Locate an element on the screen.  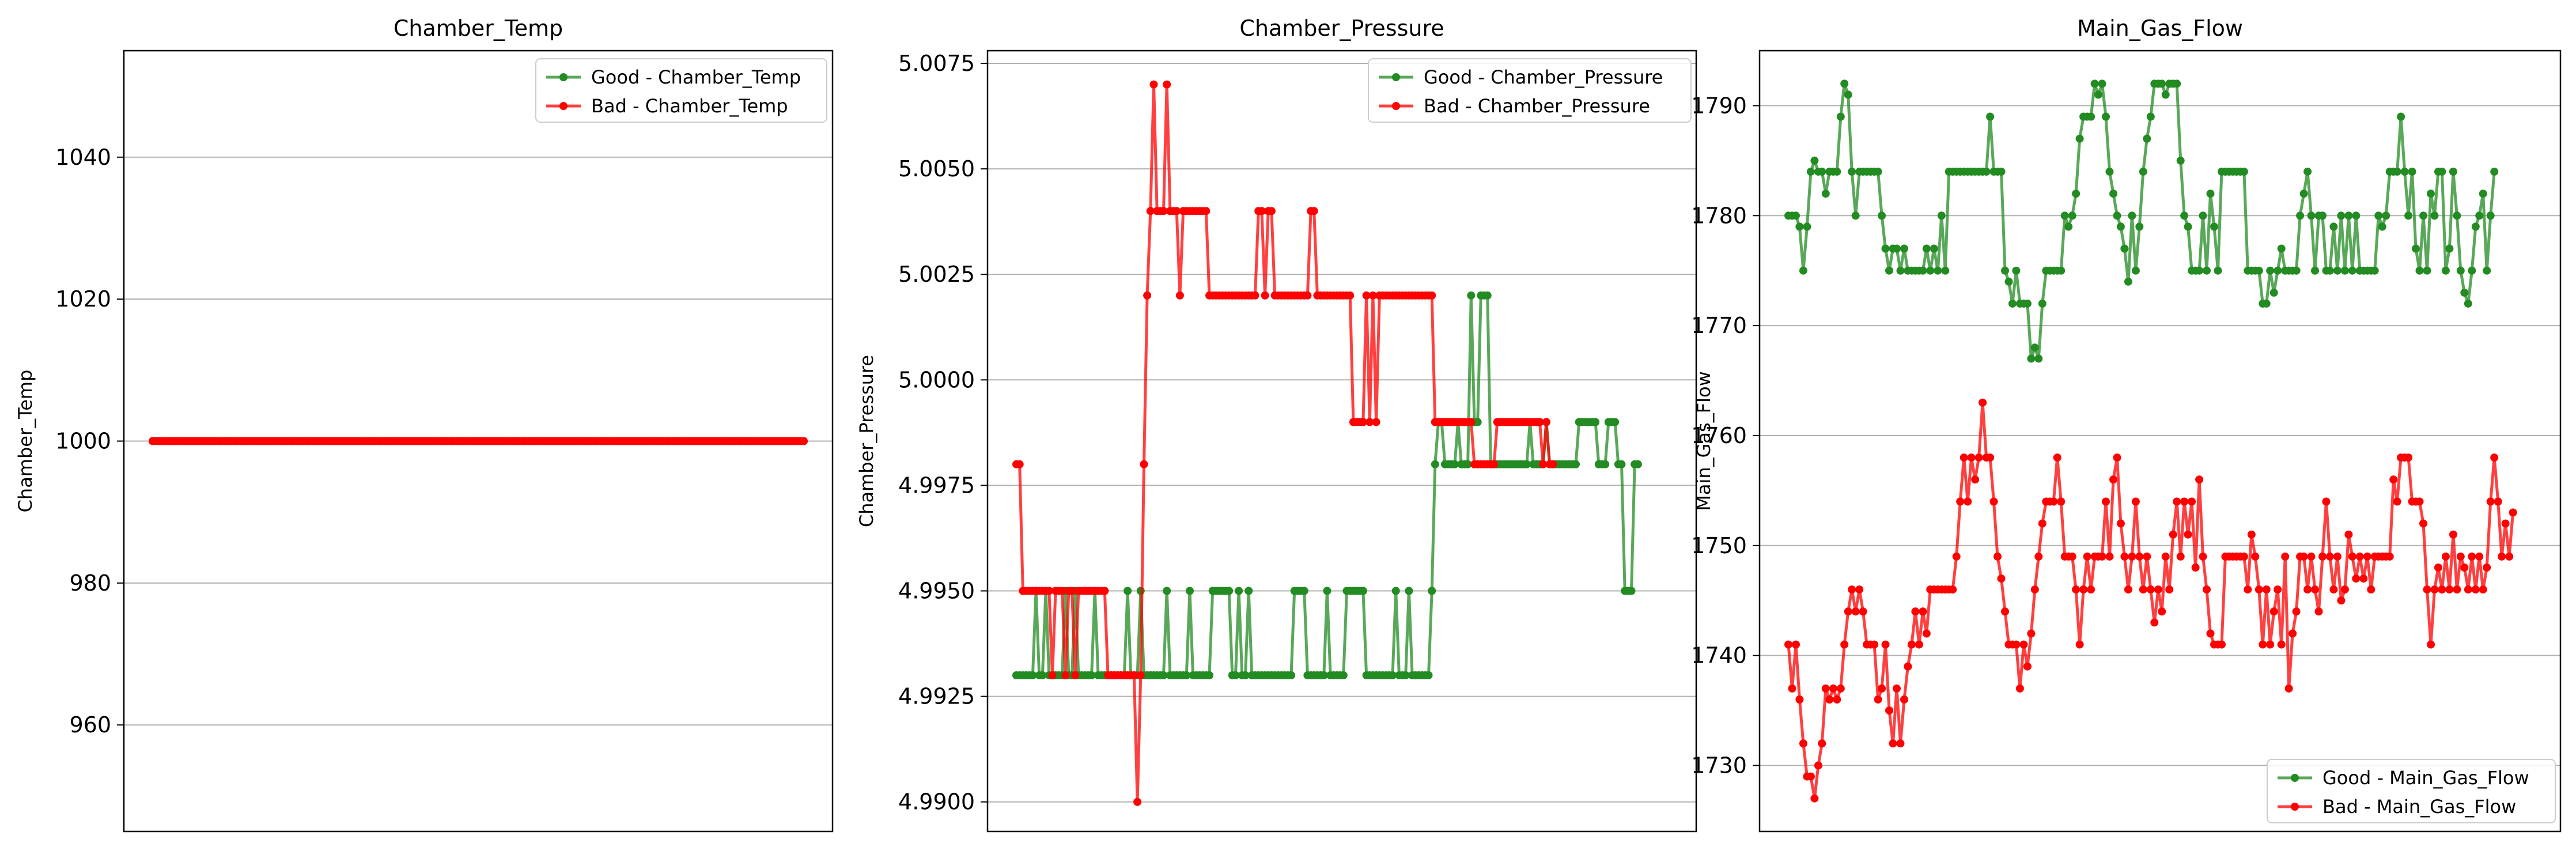
legend-label: Good - Chamber_Pressure is located at coordinates (1543, 77).